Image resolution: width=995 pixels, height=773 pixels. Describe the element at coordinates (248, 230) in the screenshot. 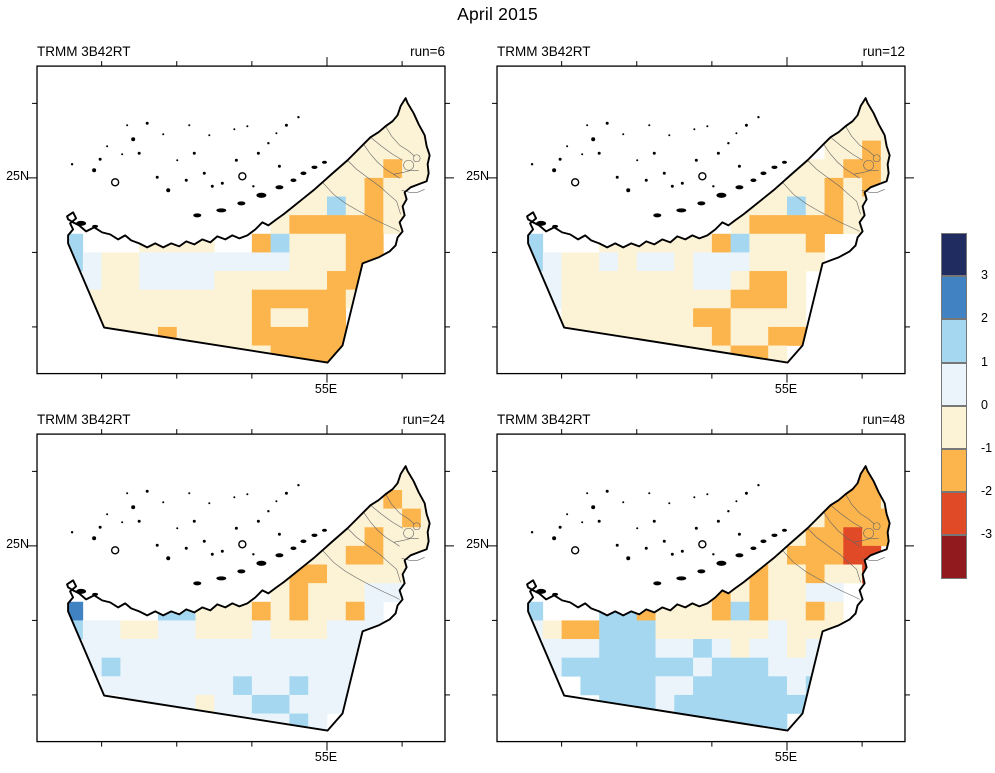

I see `anomaly-grid` at that location.